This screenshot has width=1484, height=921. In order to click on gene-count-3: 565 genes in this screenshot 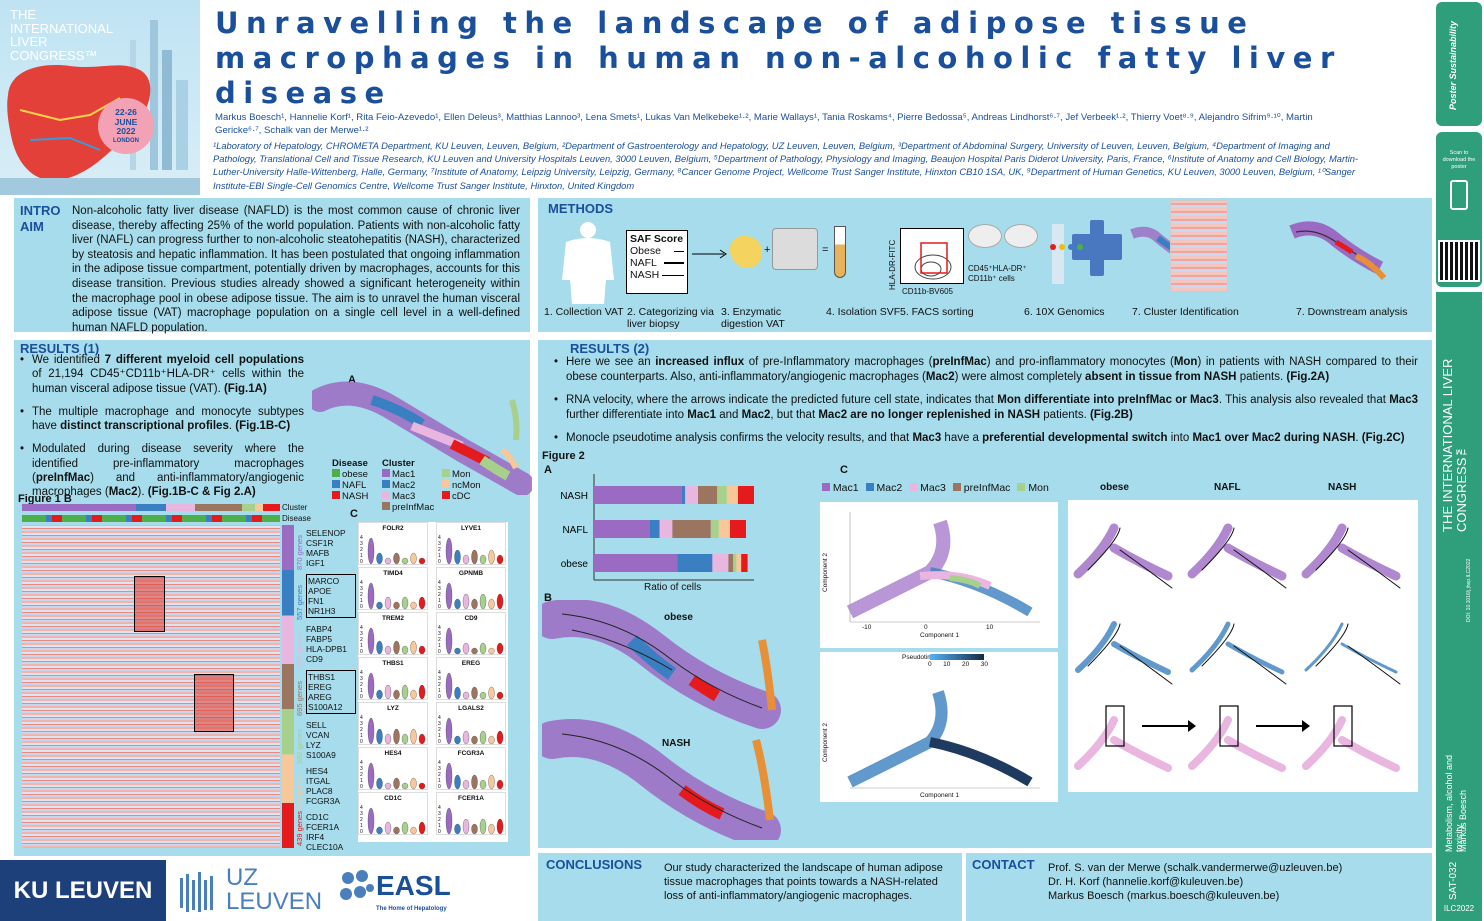, I will do `click(299, 650)`.